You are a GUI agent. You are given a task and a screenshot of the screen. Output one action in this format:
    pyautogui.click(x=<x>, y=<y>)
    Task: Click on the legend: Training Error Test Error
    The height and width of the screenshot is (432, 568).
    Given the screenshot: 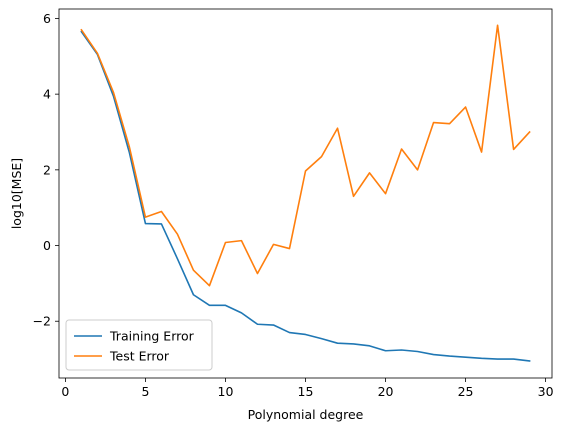 What is the action you would take?
    pyautogui.click(x=139, y=345)
    